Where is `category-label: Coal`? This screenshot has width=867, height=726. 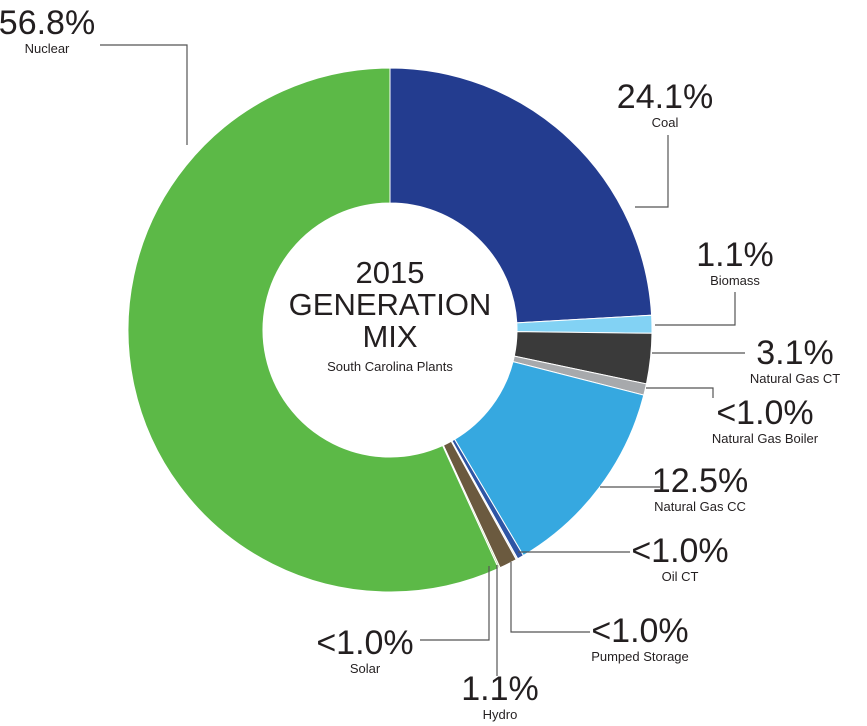 category-label: Coal is located at coordinates (665, 122).